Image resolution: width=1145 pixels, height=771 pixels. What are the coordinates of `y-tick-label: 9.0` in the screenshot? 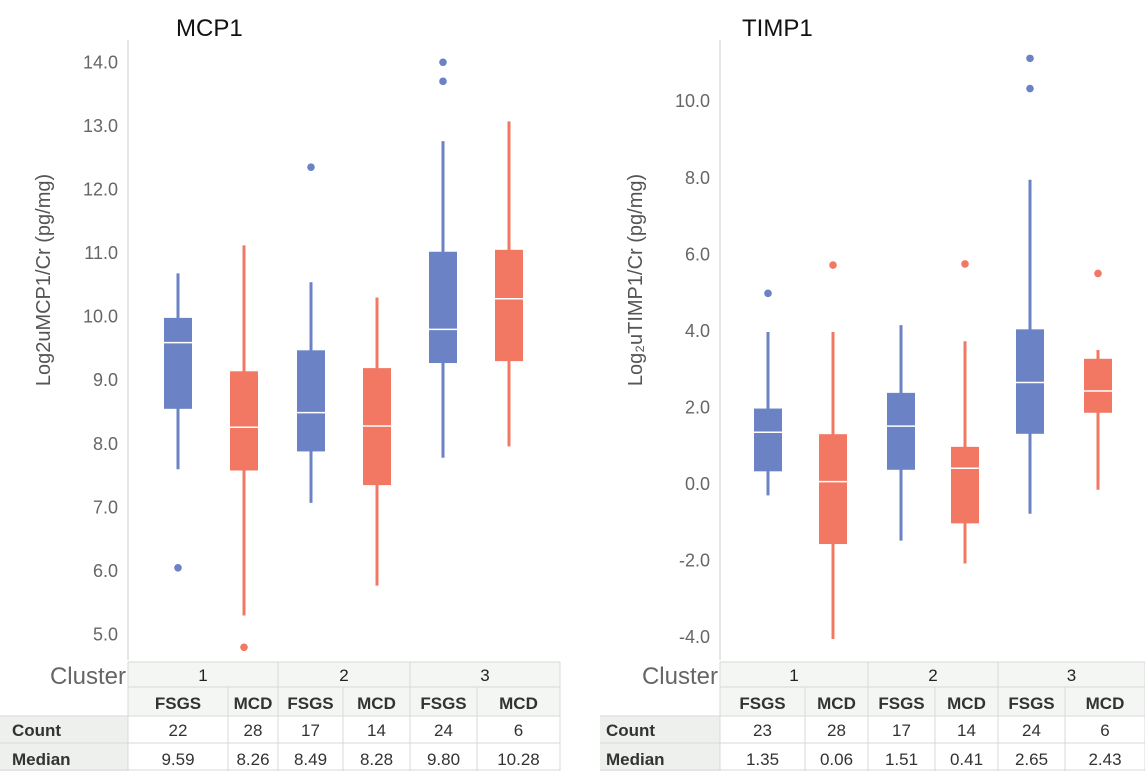 It's located at (105, 380).